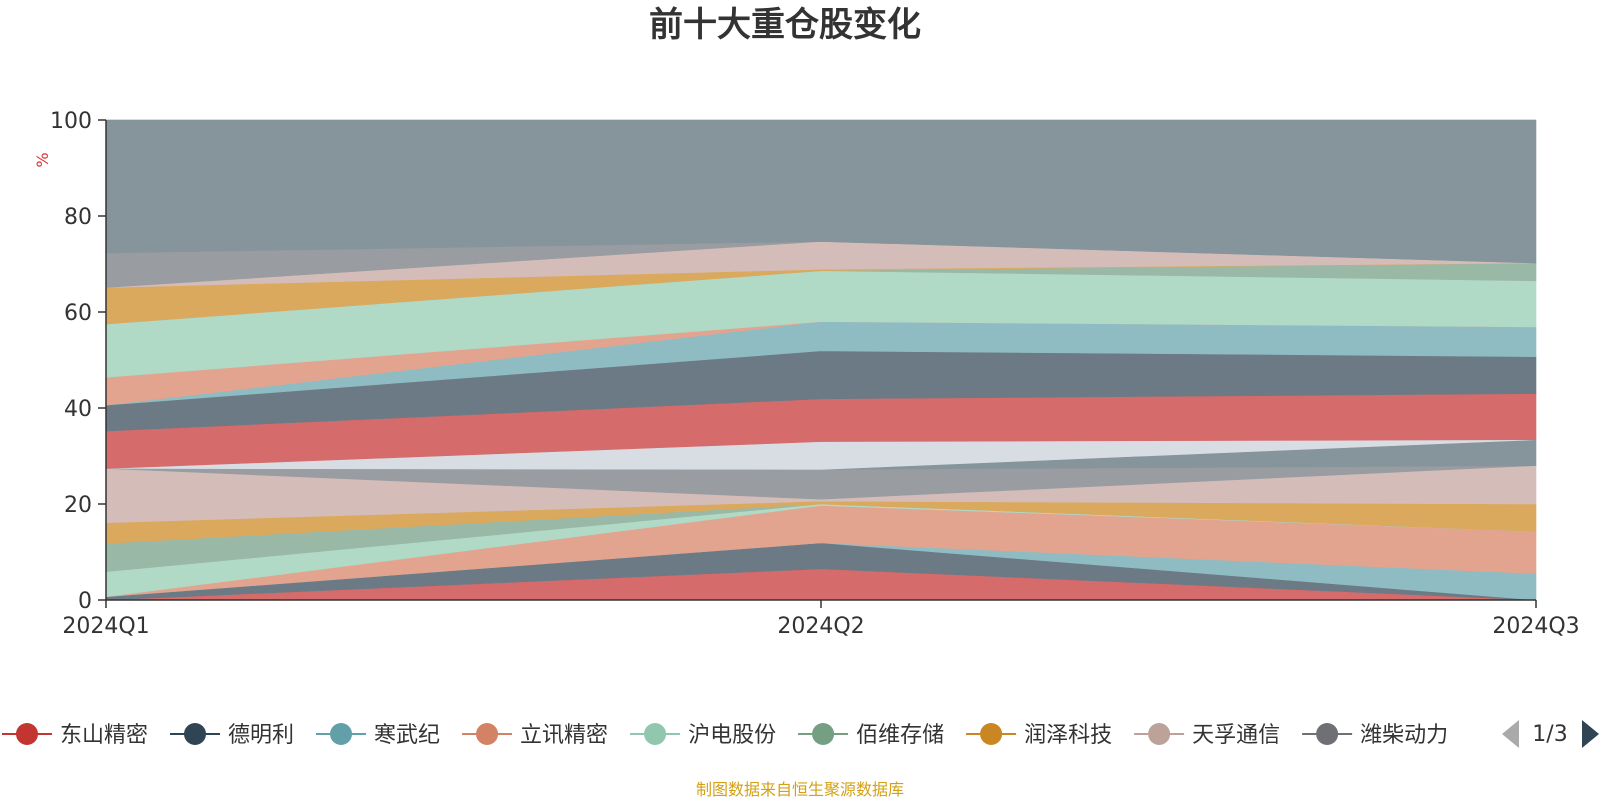 This screenshot has width=1600, height=800. I want to click on data-source-note: 制图数据来自恒生聚源数据库, so click(800, 789).